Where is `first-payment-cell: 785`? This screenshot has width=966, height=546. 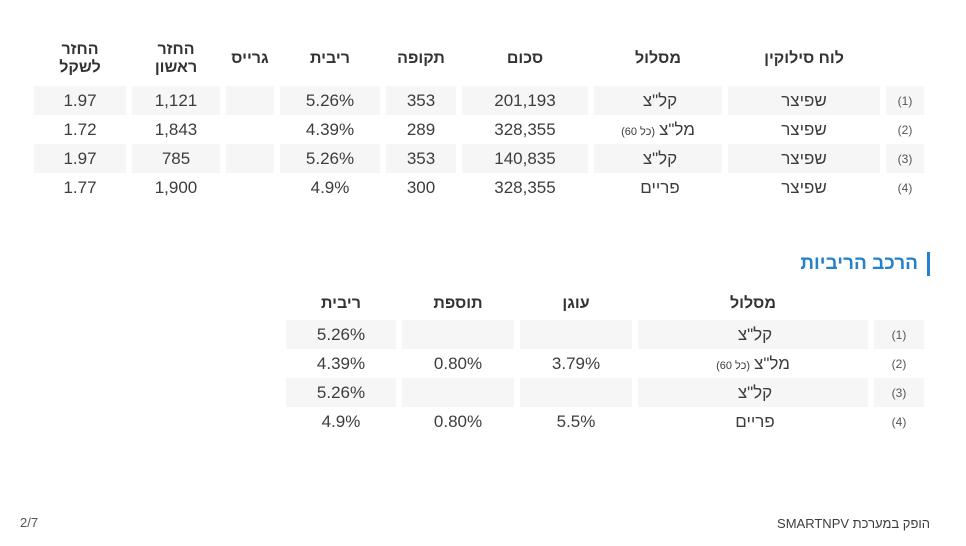
first-payment-cell: 785 is located at coordinates (176, 158).